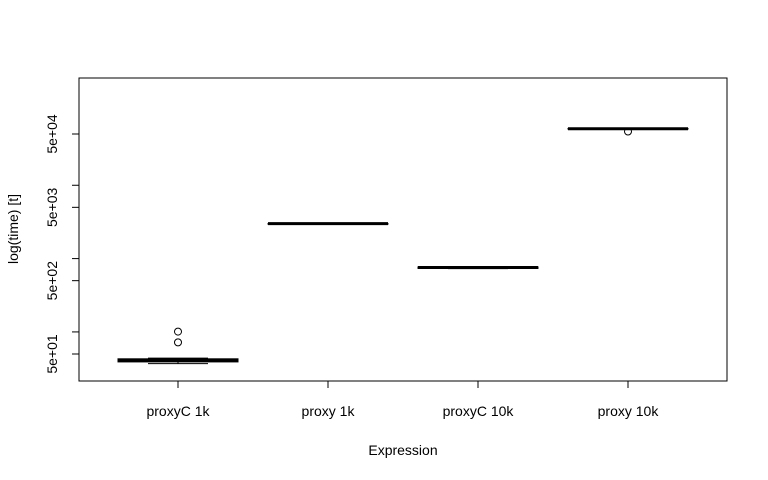 The width and height of the screenshot is (768, 480). Describe the element at coordinates (329, 411) in the screenshot. I see `x-tick-label: proxy 1k` at that location.